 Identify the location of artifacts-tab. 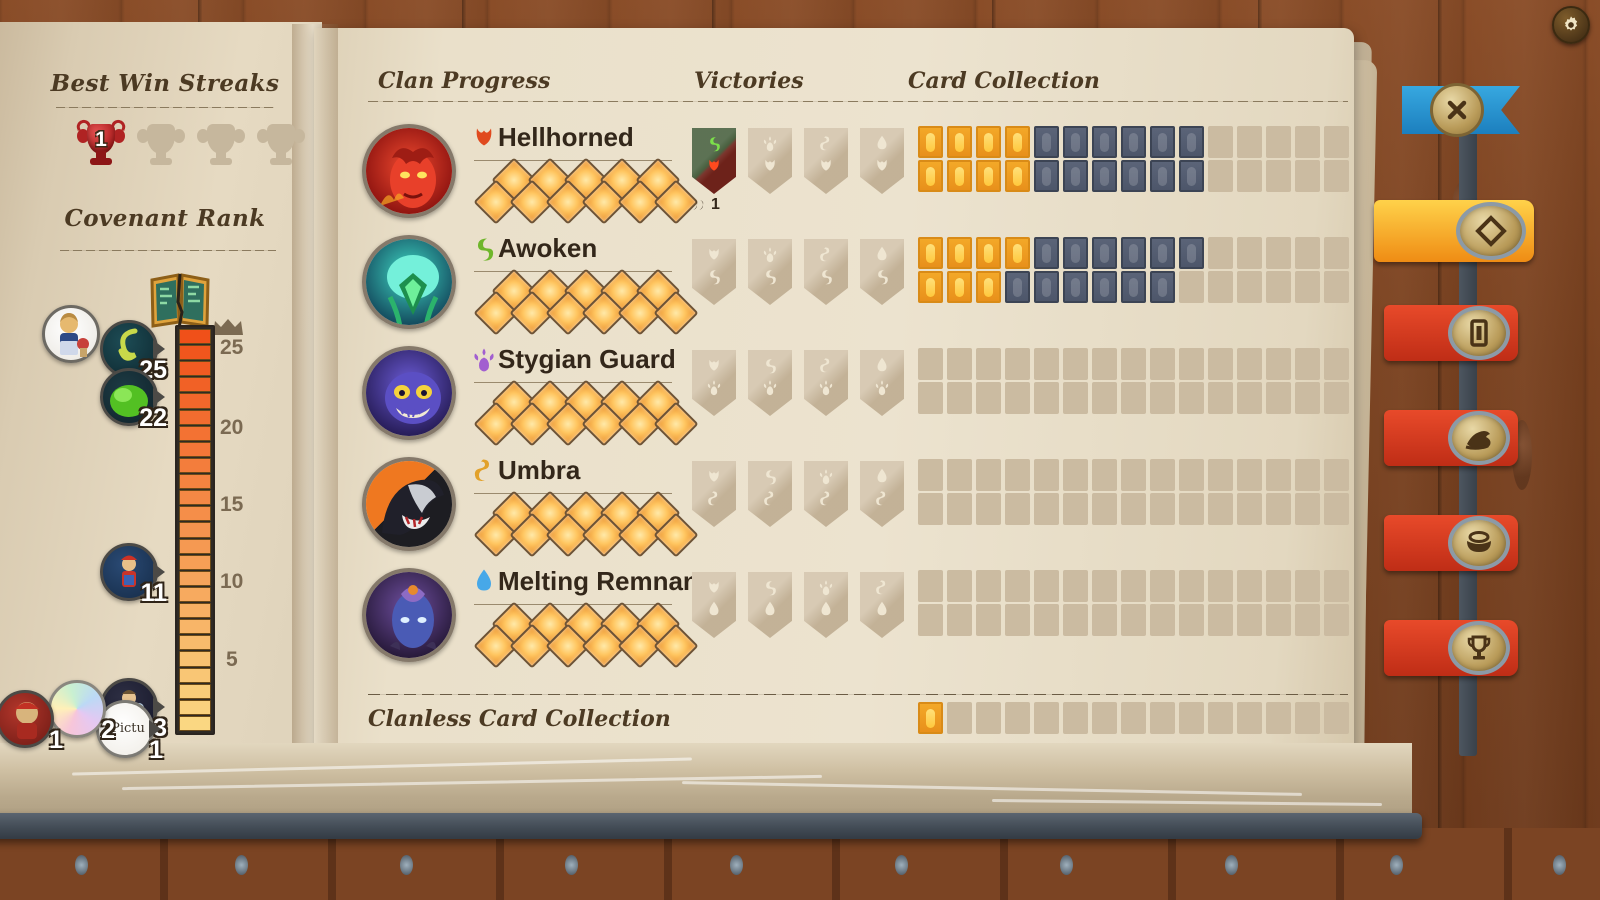
(1451, 543).